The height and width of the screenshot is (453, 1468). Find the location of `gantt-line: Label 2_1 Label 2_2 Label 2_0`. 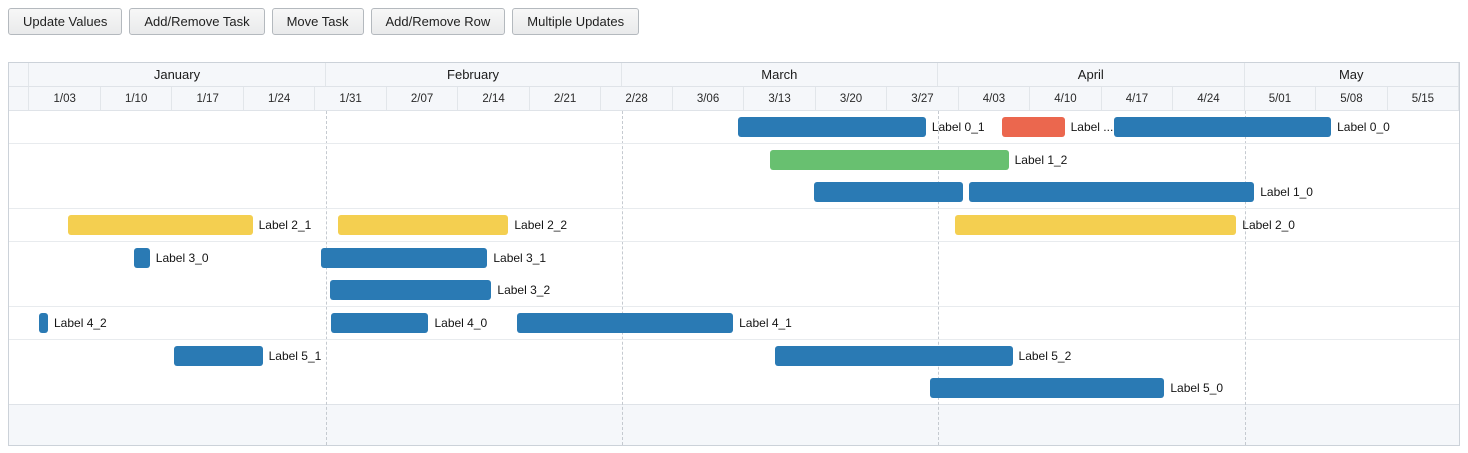

gantt-line: Label 2_1 Label 2_2 Label 2_0 is located at coordinates (734, 225).